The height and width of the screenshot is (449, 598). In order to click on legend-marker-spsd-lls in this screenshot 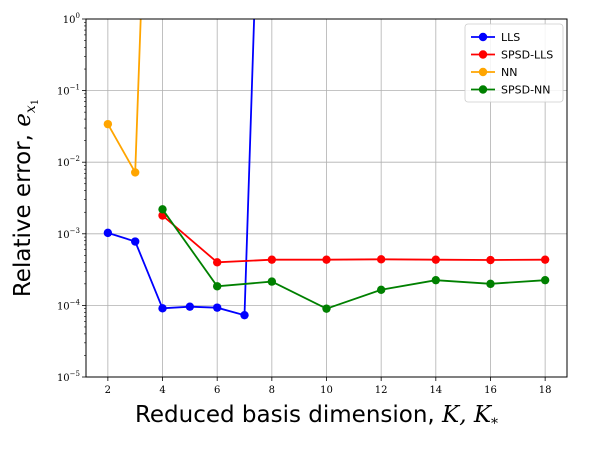, I will do `click(483, 54)`.